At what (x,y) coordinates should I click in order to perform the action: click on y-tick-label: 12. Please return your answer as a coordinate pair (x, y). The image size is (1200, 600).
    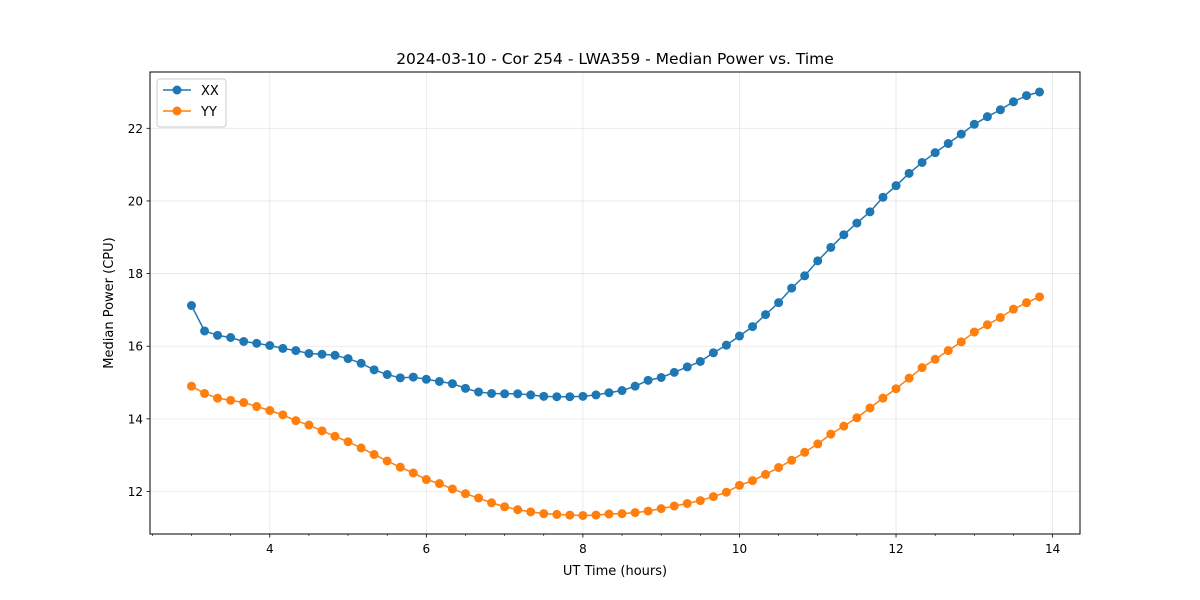
    Looking at the image, I should click on (135, 492).